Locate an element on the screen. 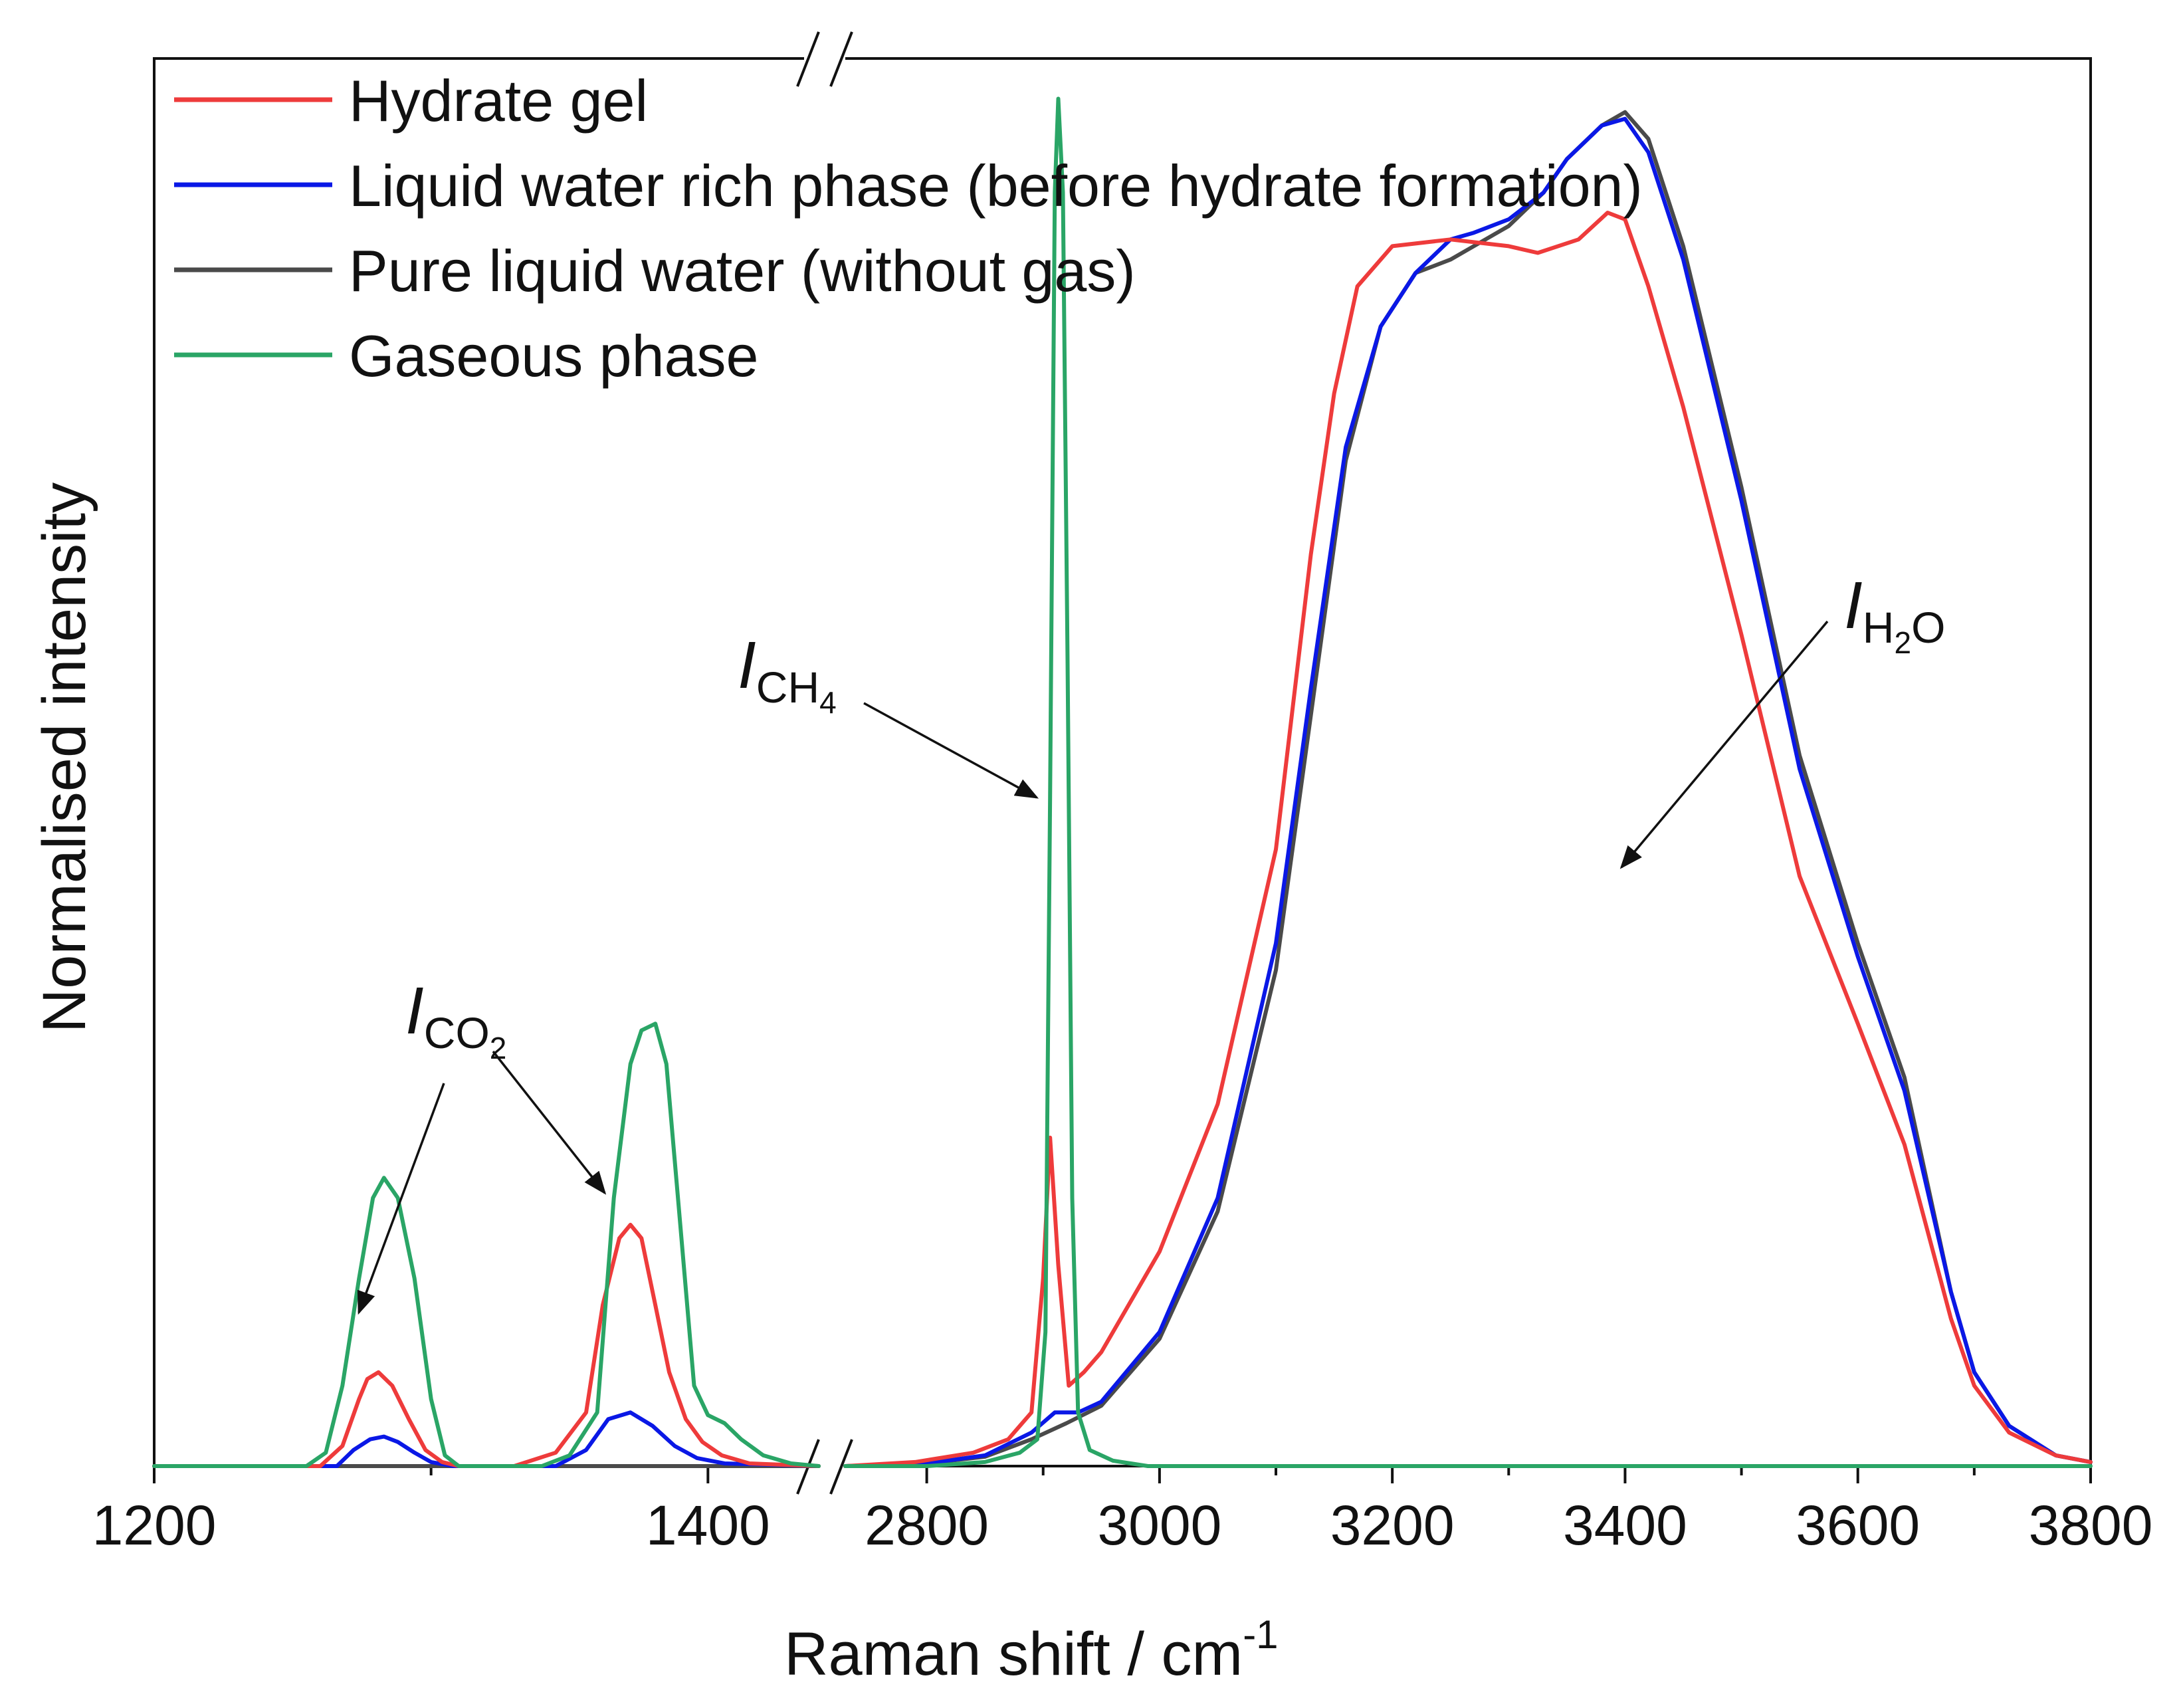  x-axis-label: Raman shift / cm-1 is located at coordinates (1031, 1650).